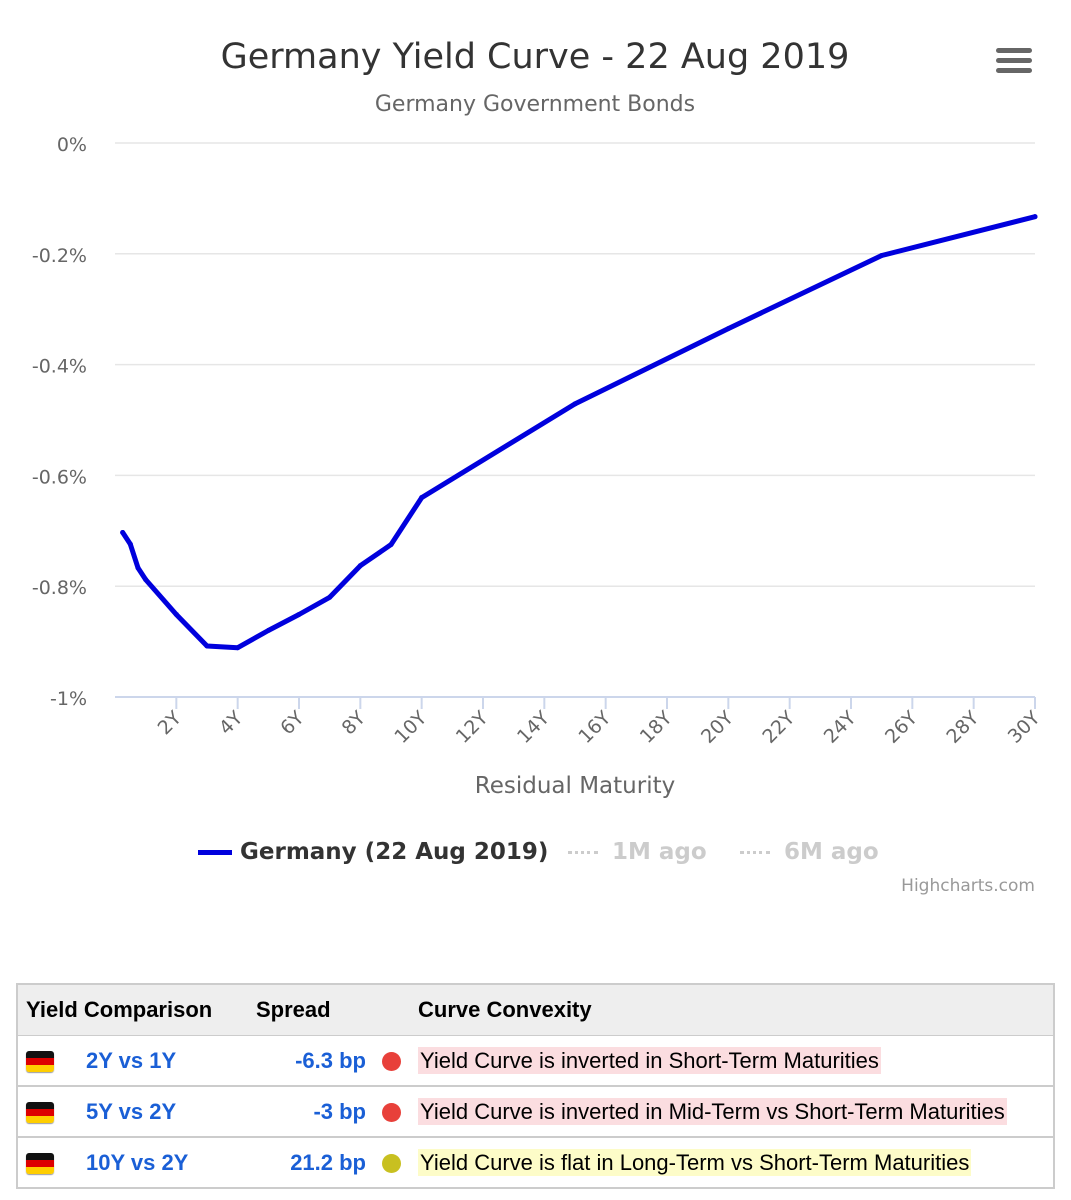  What do you see at coordinates (535, 57) in the screenshot?
I see `chart-title: Germany Yield Curve - 22 Aug 2019` at bounding box center [535, 57].